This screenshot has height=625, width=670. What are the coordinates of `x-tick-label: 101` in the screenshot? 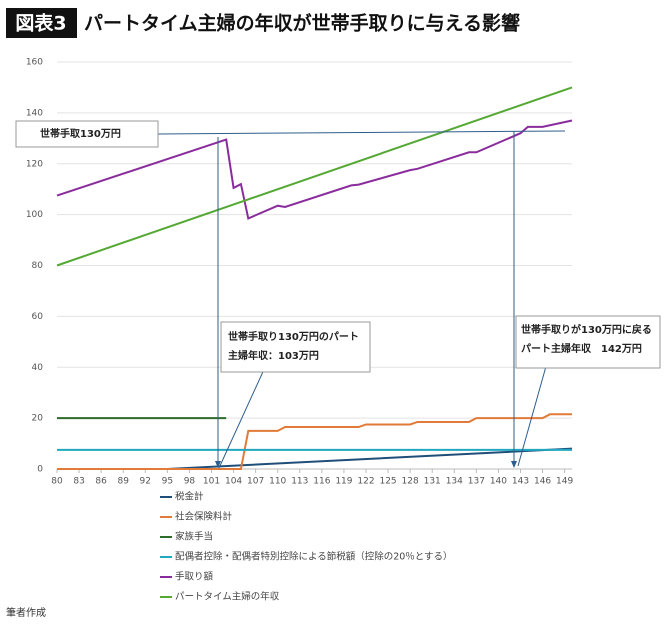 It's located at (211, 482).